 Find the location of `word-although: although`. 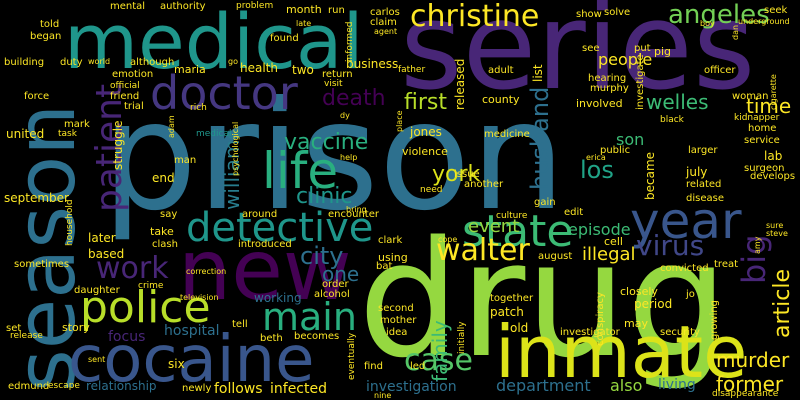

word-although: although is located at coordinates (152, 62).